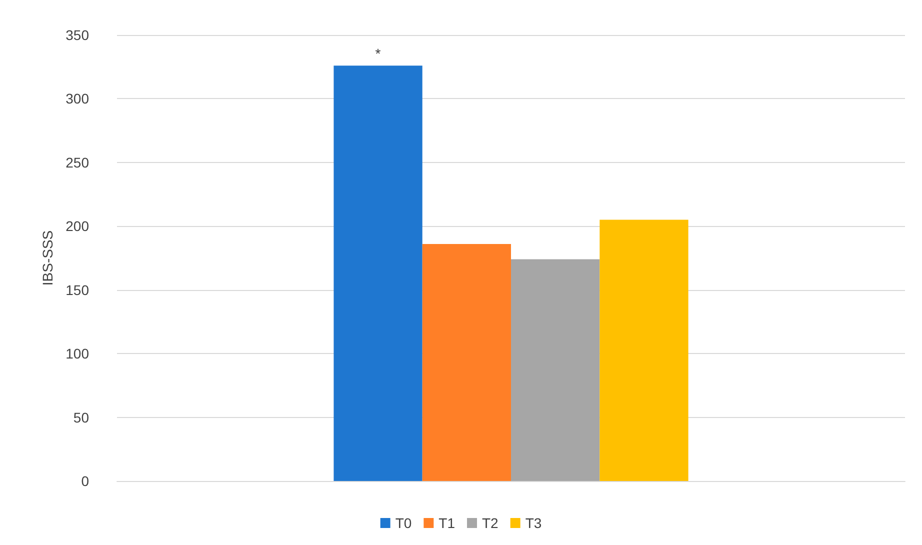 The height and width of the screenshot is (545, 922). Describe the element at coordinates (490, 523) in the screenshot. I see `legend-label: T2` at that location.